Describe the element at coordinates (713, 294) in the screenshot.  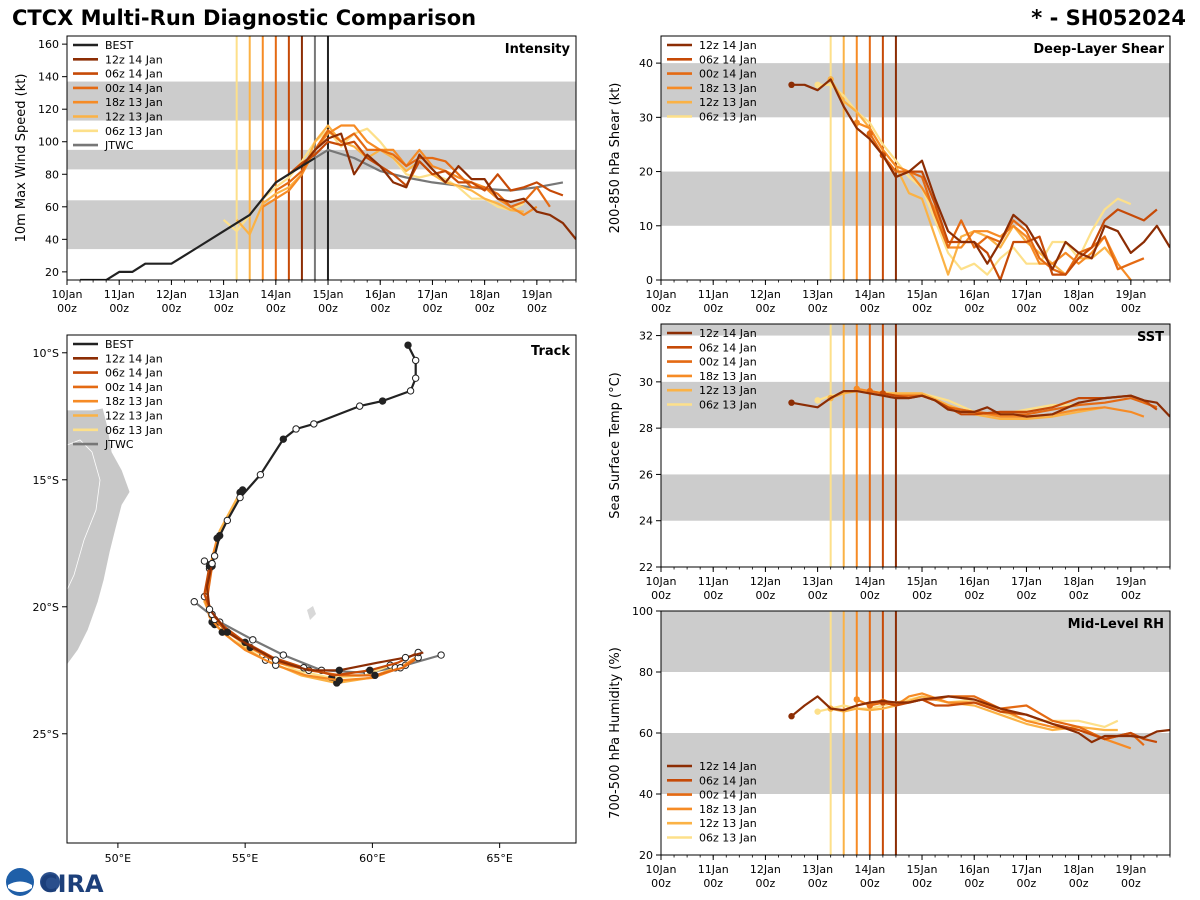
I see `shear-x-tick-label: 11Jan` at that location.